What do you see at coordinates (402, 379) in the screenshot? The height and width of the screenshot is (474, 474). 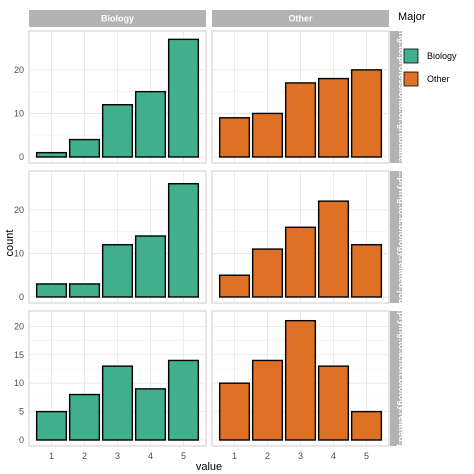 I see `row-strip-label: ...plying.to.a.non.biology.related.jo` at bounding box center [402, 379].